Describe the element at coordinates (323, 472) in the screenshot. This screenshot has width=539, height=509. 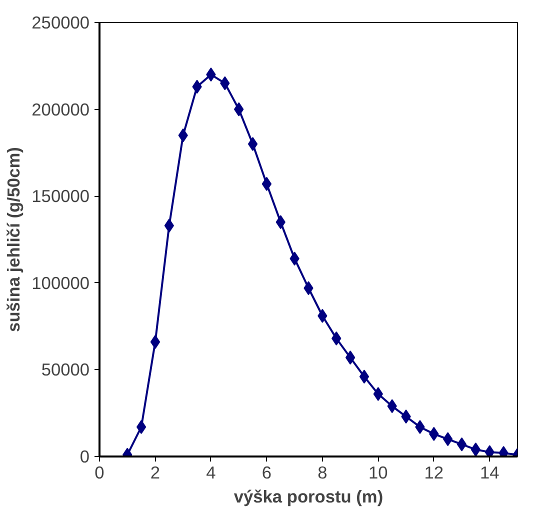
I see `x-tick-label: 8` at that location.